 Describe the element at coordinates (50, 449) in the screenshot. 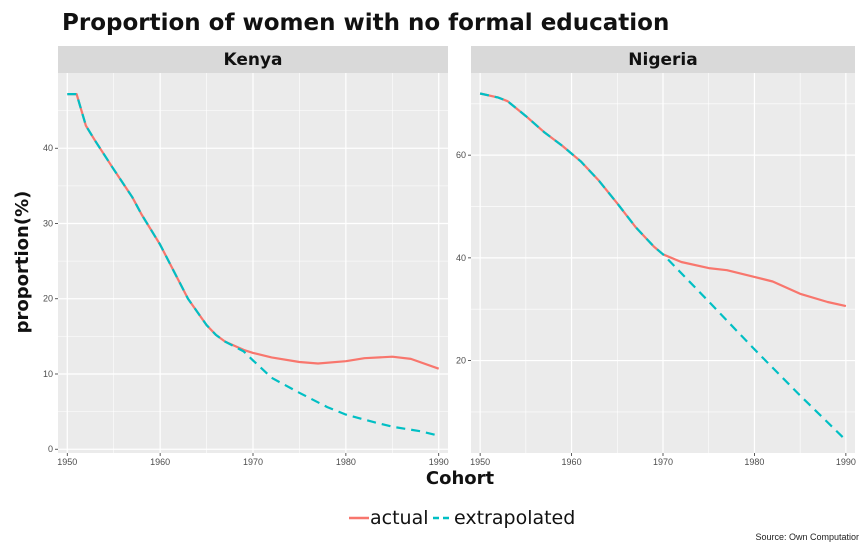

I see `y-tick-label: 0` at that location.